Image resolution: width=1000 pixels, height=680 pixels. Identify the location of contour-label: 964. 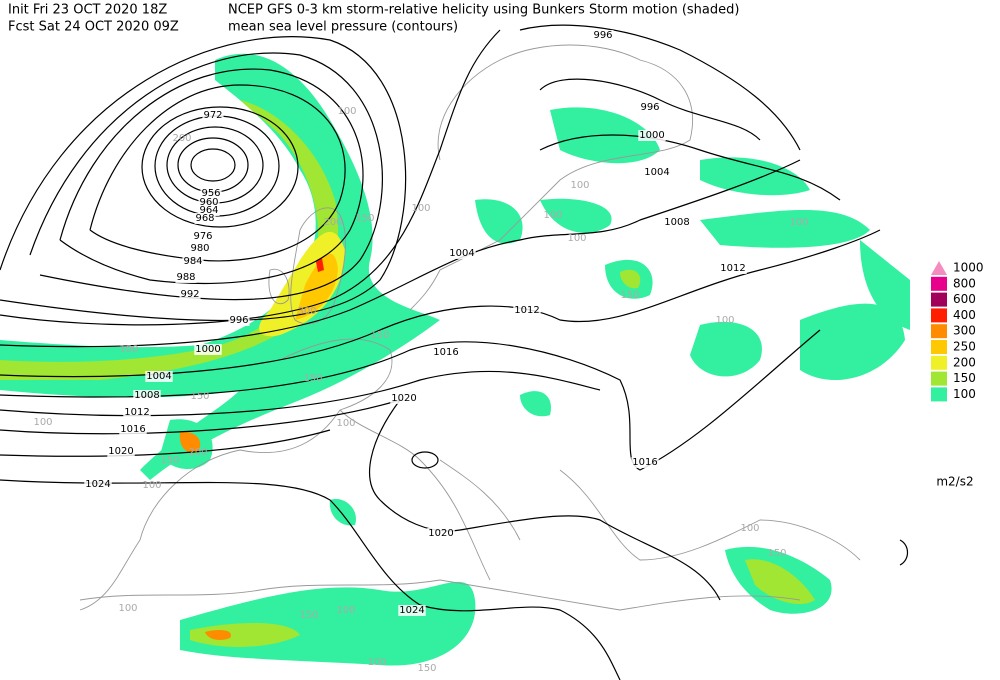
(208, 210).